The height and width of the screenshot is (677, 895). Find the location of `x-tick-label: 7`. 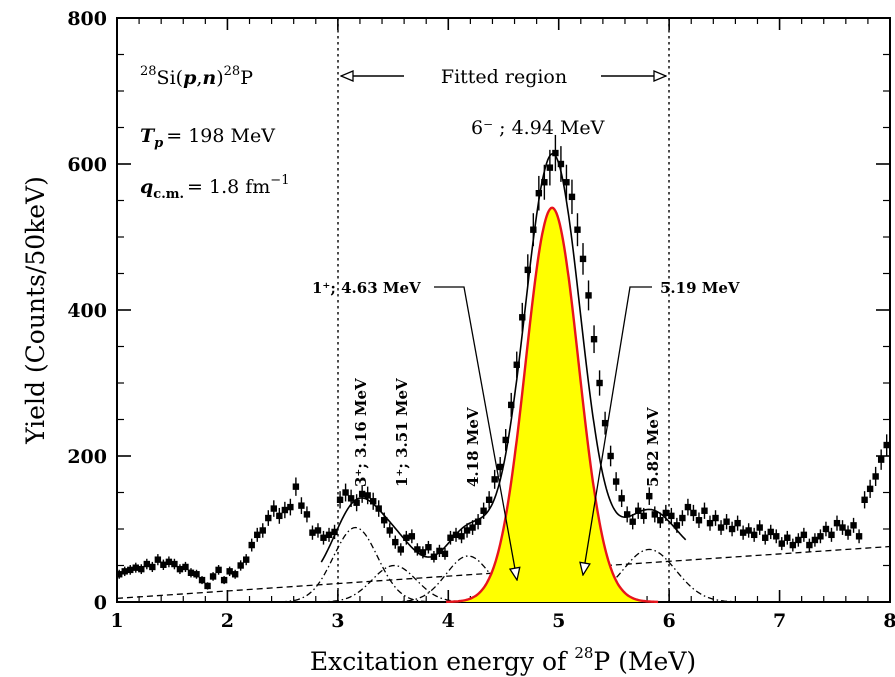

x-tick-label: 7 is located at coordinates (779, 621).